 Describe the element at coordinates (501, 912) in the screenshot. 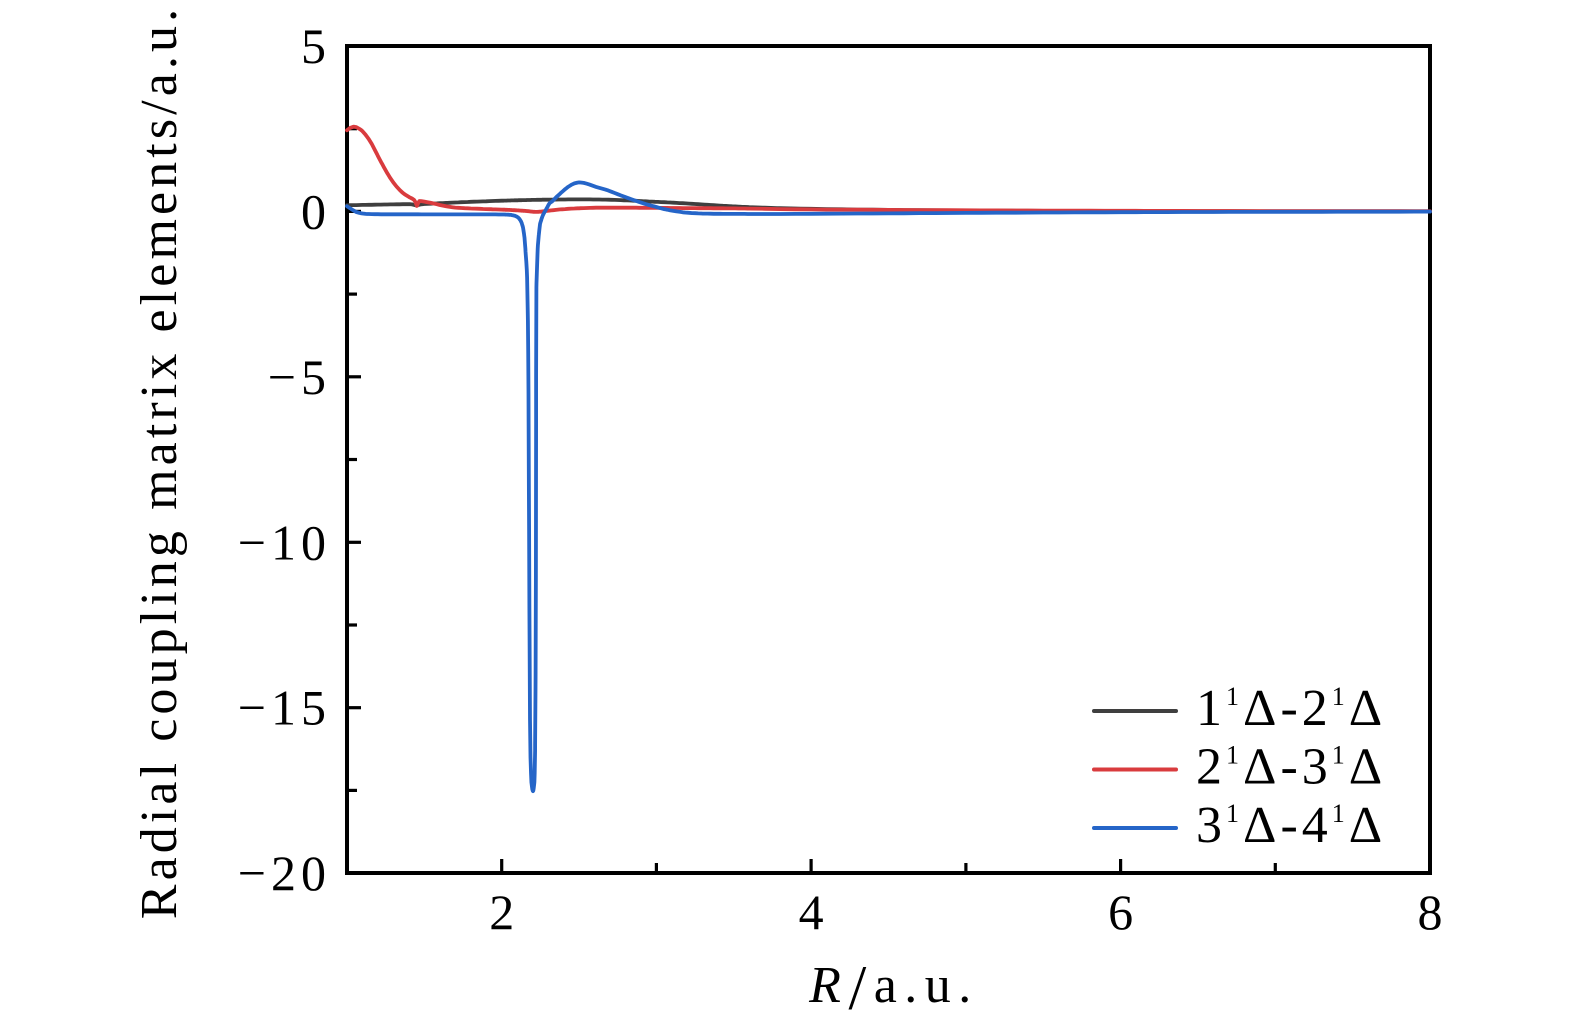

I see `svg-text: 2` at that location.